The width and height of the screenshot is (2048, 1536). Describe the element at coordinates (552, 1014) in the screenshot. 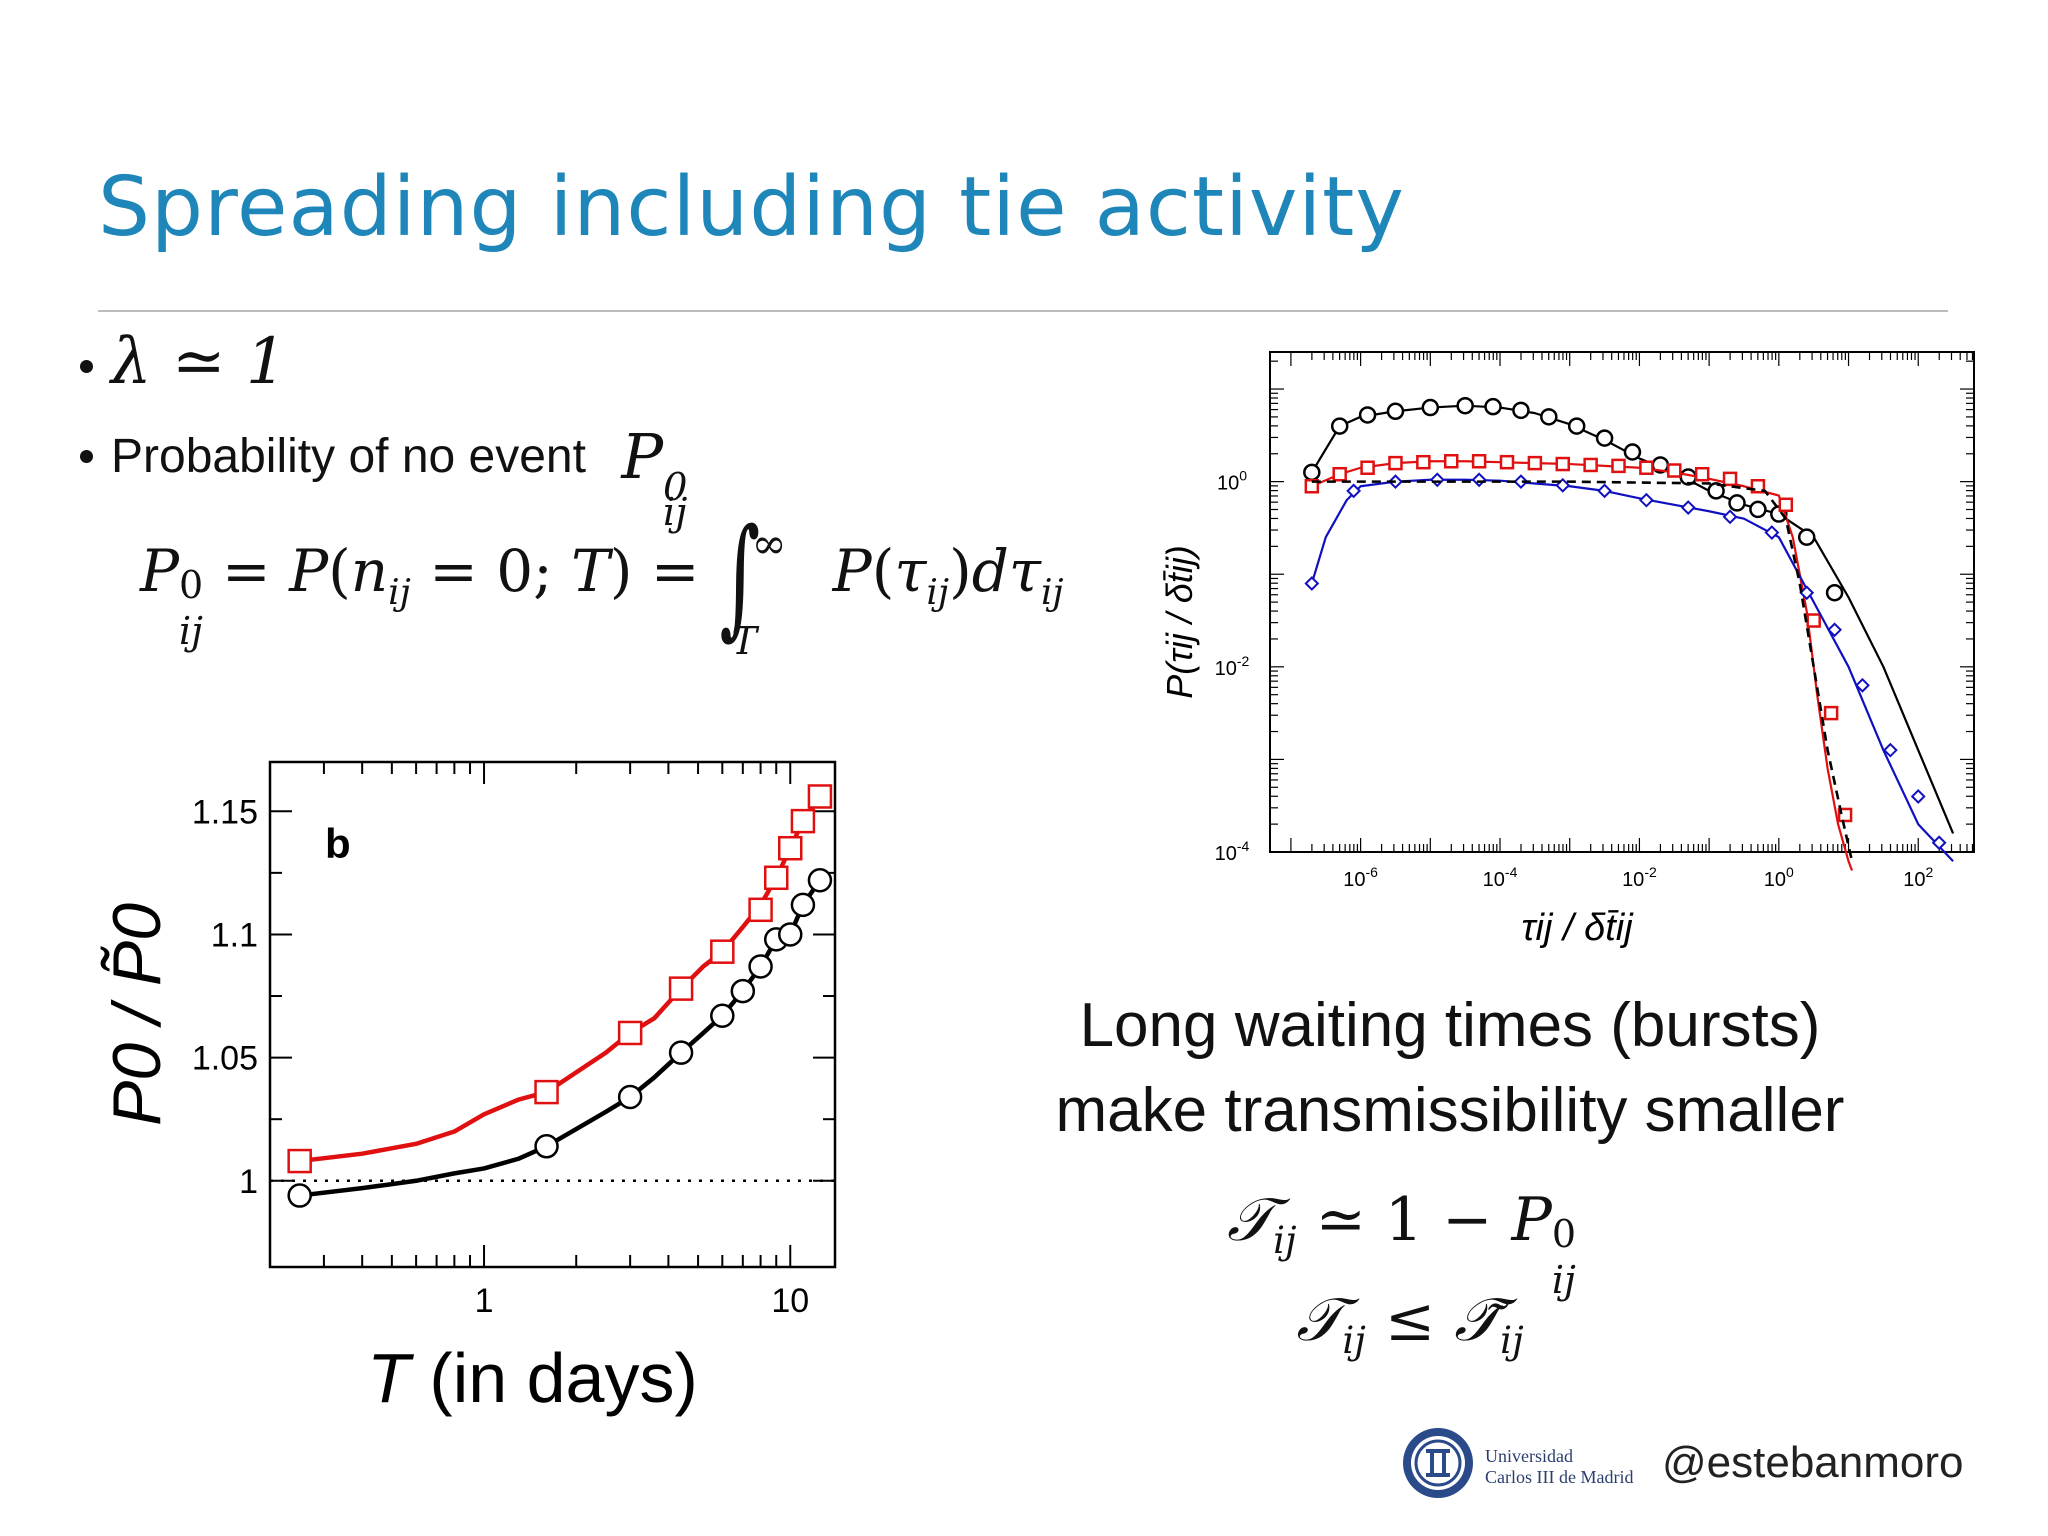

I see `plot-frame` at that location.